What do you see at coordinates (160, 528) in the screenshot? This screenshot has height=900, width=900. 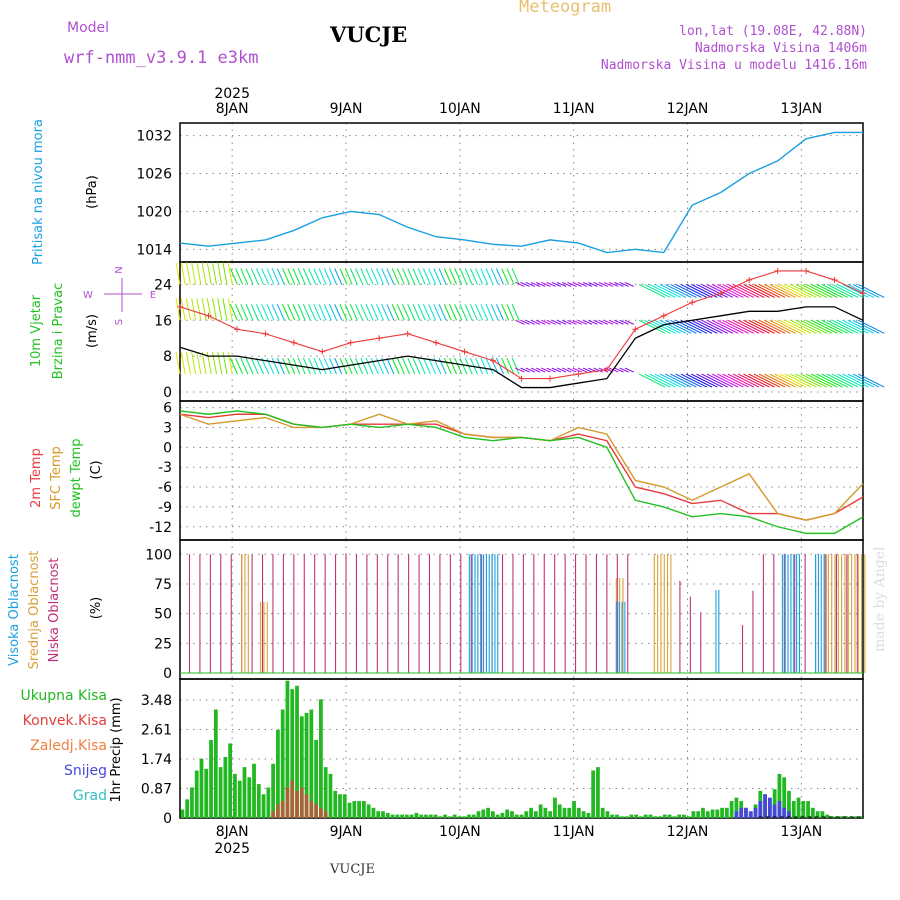 I see `y-tick-label: -12` at bounding box center [160, 528].